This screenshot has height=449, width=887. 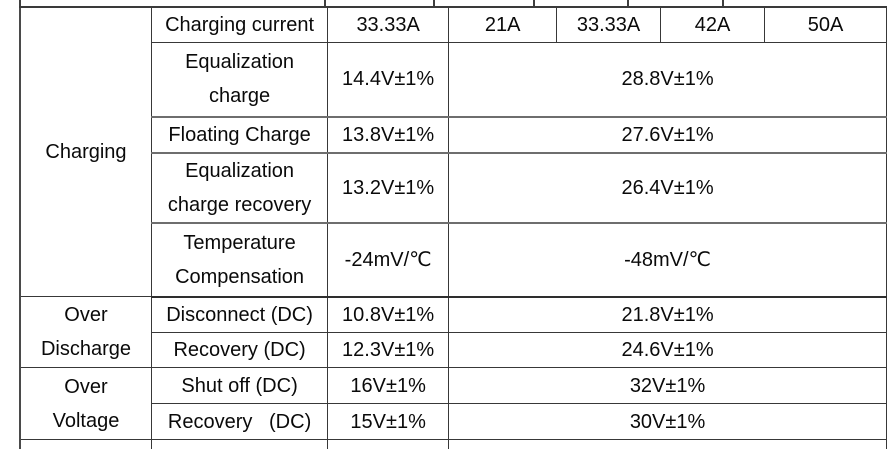 I want to click on value-cell-charging-current-5: 50A, so click(x=825, y=24).